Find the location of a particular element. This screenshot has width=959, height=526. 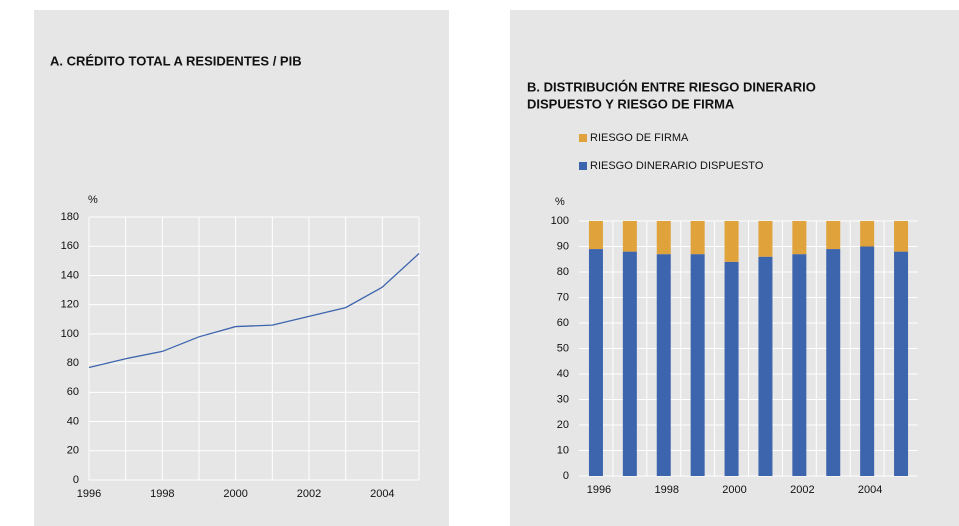

legend-label: RIESGO DINERARIO DISPUESTO is located at coordinates (677, 166).